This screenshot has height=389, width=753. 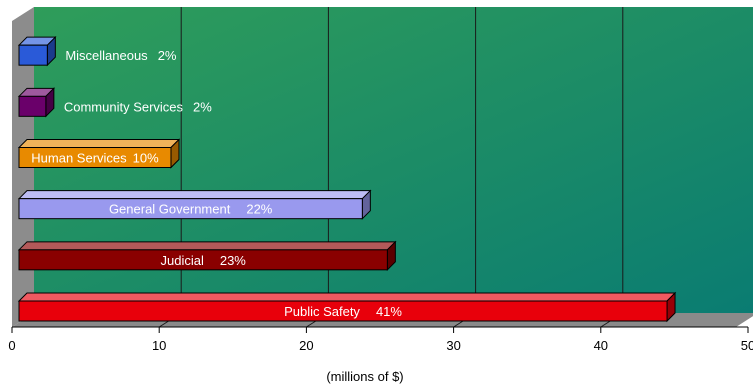 What do you see at coordinates (181, 260) in the screenshot?
I see `bar-category-label: Judicial` at bounding box center [181, 260].